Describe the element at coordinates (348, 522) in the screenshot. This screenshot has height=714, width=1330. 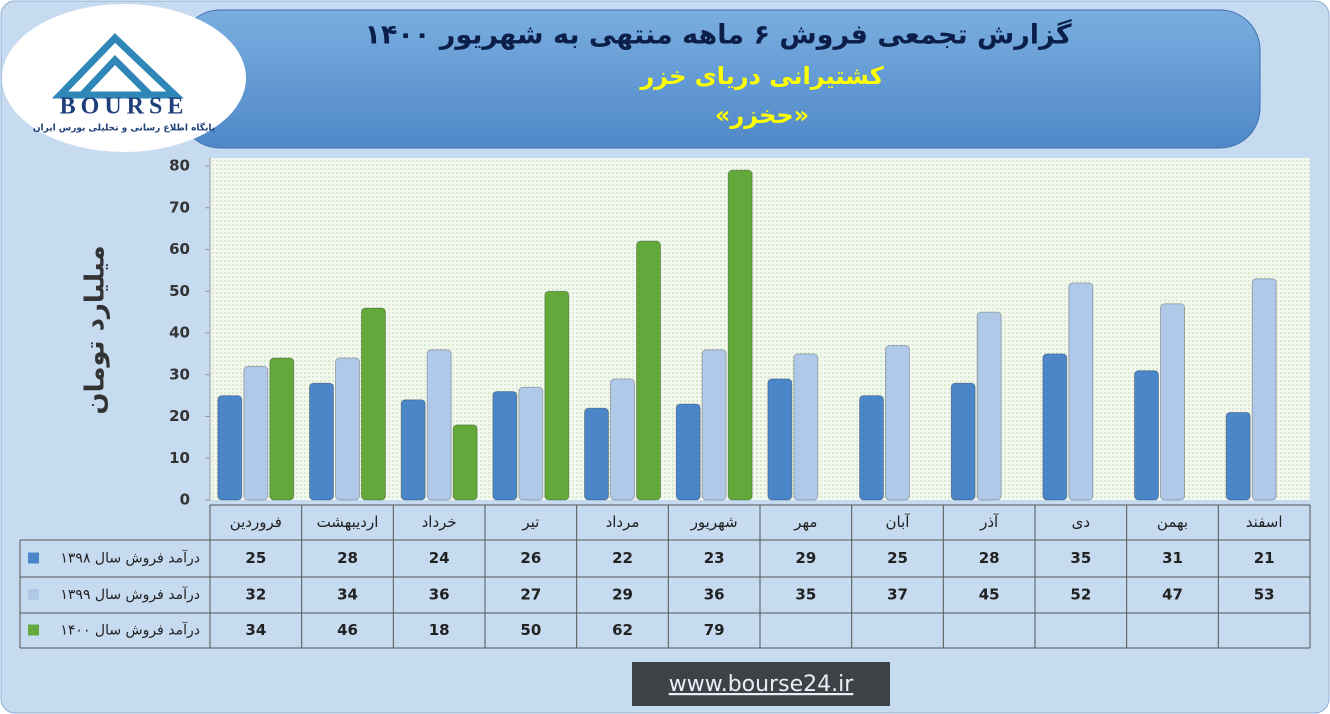
I see `x-tick-label: اردیبهشت` at that location.